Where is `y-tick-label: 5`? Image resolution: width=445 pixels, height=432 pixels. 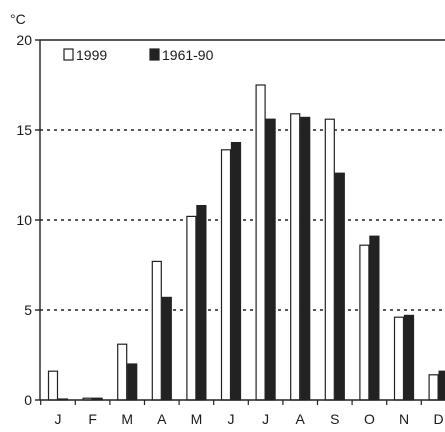 y-tick-label: 5 is located at coordinates (28, 310).